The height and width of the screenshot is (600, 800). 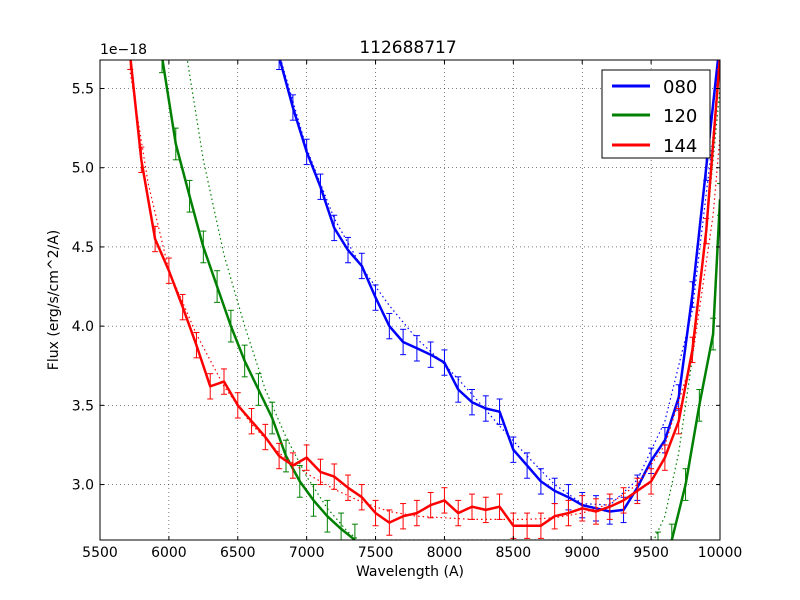 What do you see at coordinates (651, 553) in the screenshot?
I see `x-tick-label: 9500` at bounding box center [651, 553].